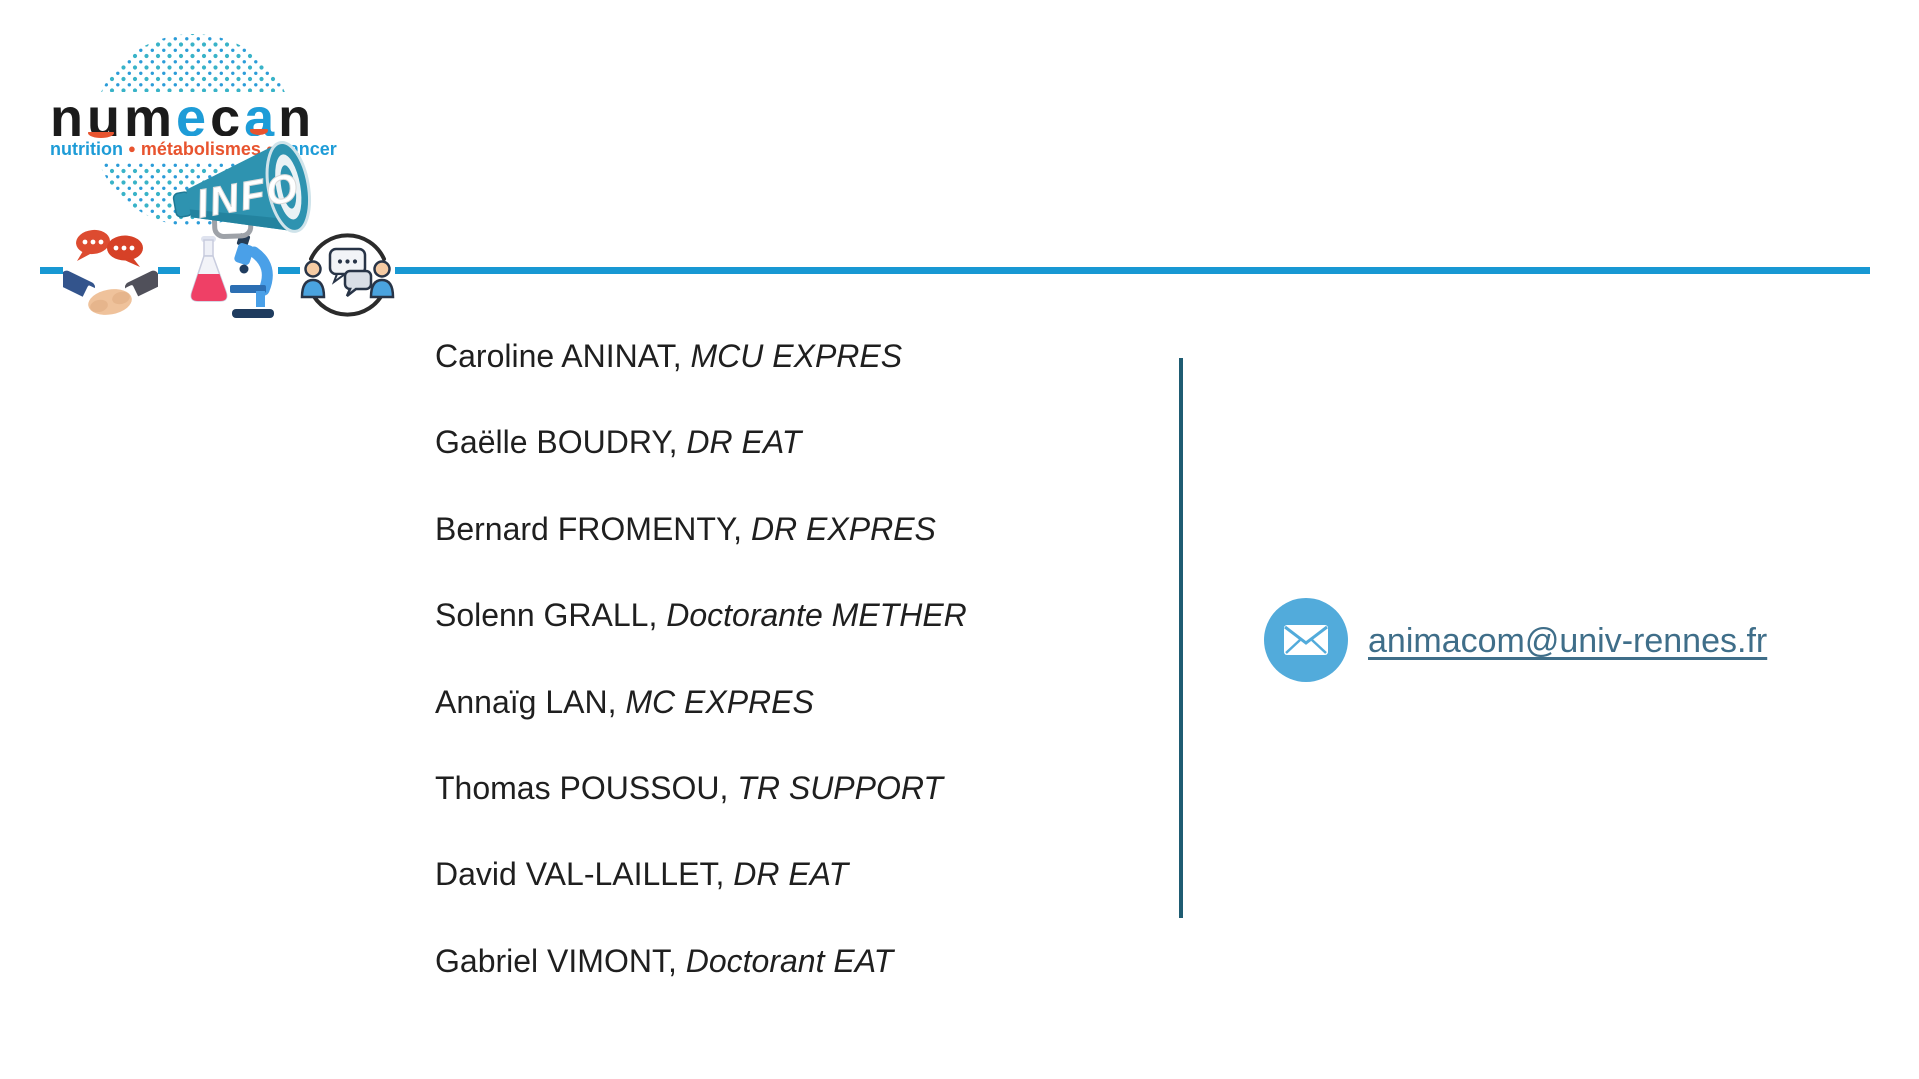  Describe the element at coordinates (789, 960) in the screenshot. I see `member-role: Doctorant EAT` at that location.